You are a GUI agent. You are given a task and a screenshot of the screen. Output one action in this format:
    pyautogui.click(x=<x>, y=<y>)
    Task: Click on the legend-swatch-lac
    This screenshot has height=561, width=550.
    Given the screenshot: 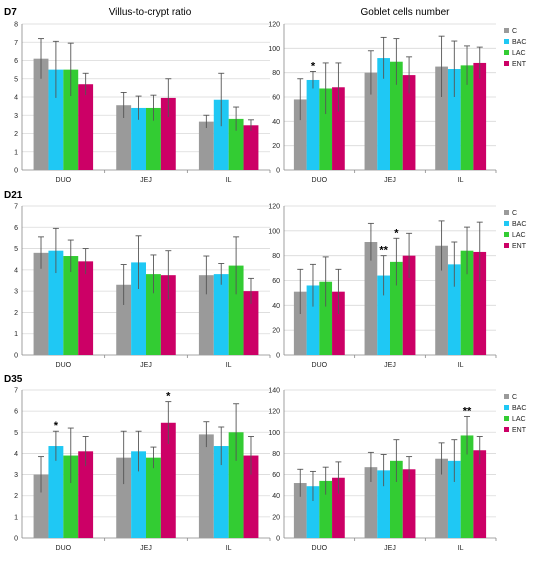 What is the action you would take?
    pyautogui.click(x=506, y=418)
    